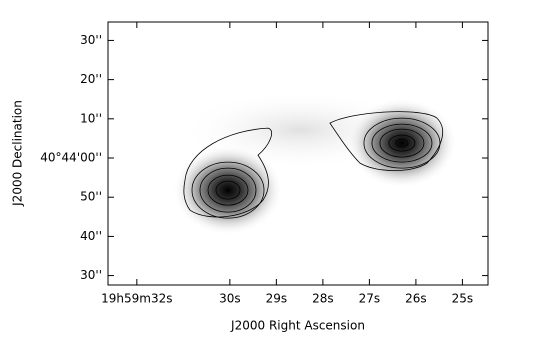 This screenshot has height=355, width=536. What do you see at coordinates (91, 79) in the screenshot?
I see `y-tick-label: 20''` at bounding box center [91, 79].